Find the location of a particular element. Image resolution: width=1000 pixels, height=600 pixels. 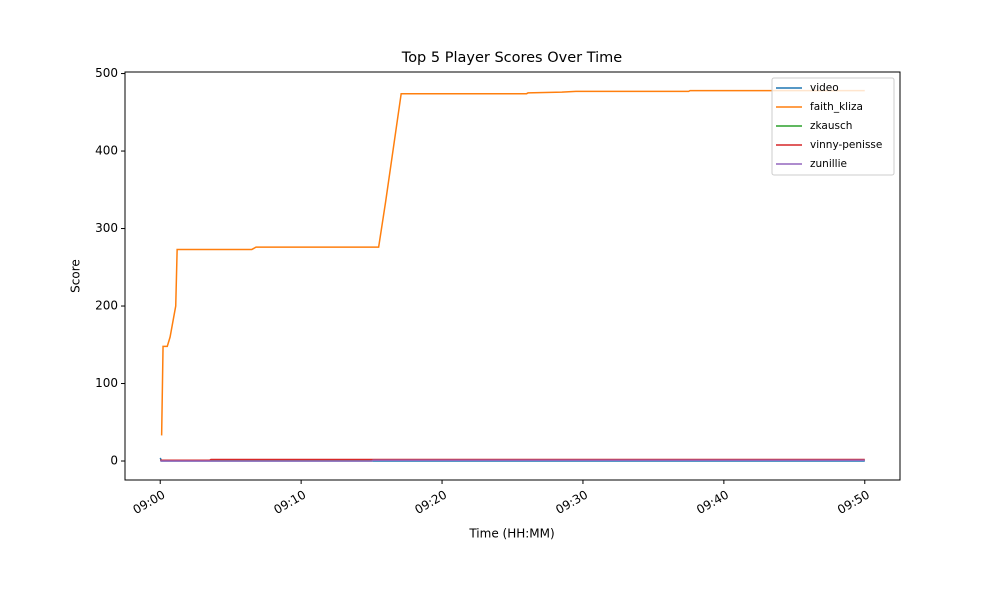

y-tick-label: 300 is located at coordinates (106, 228).